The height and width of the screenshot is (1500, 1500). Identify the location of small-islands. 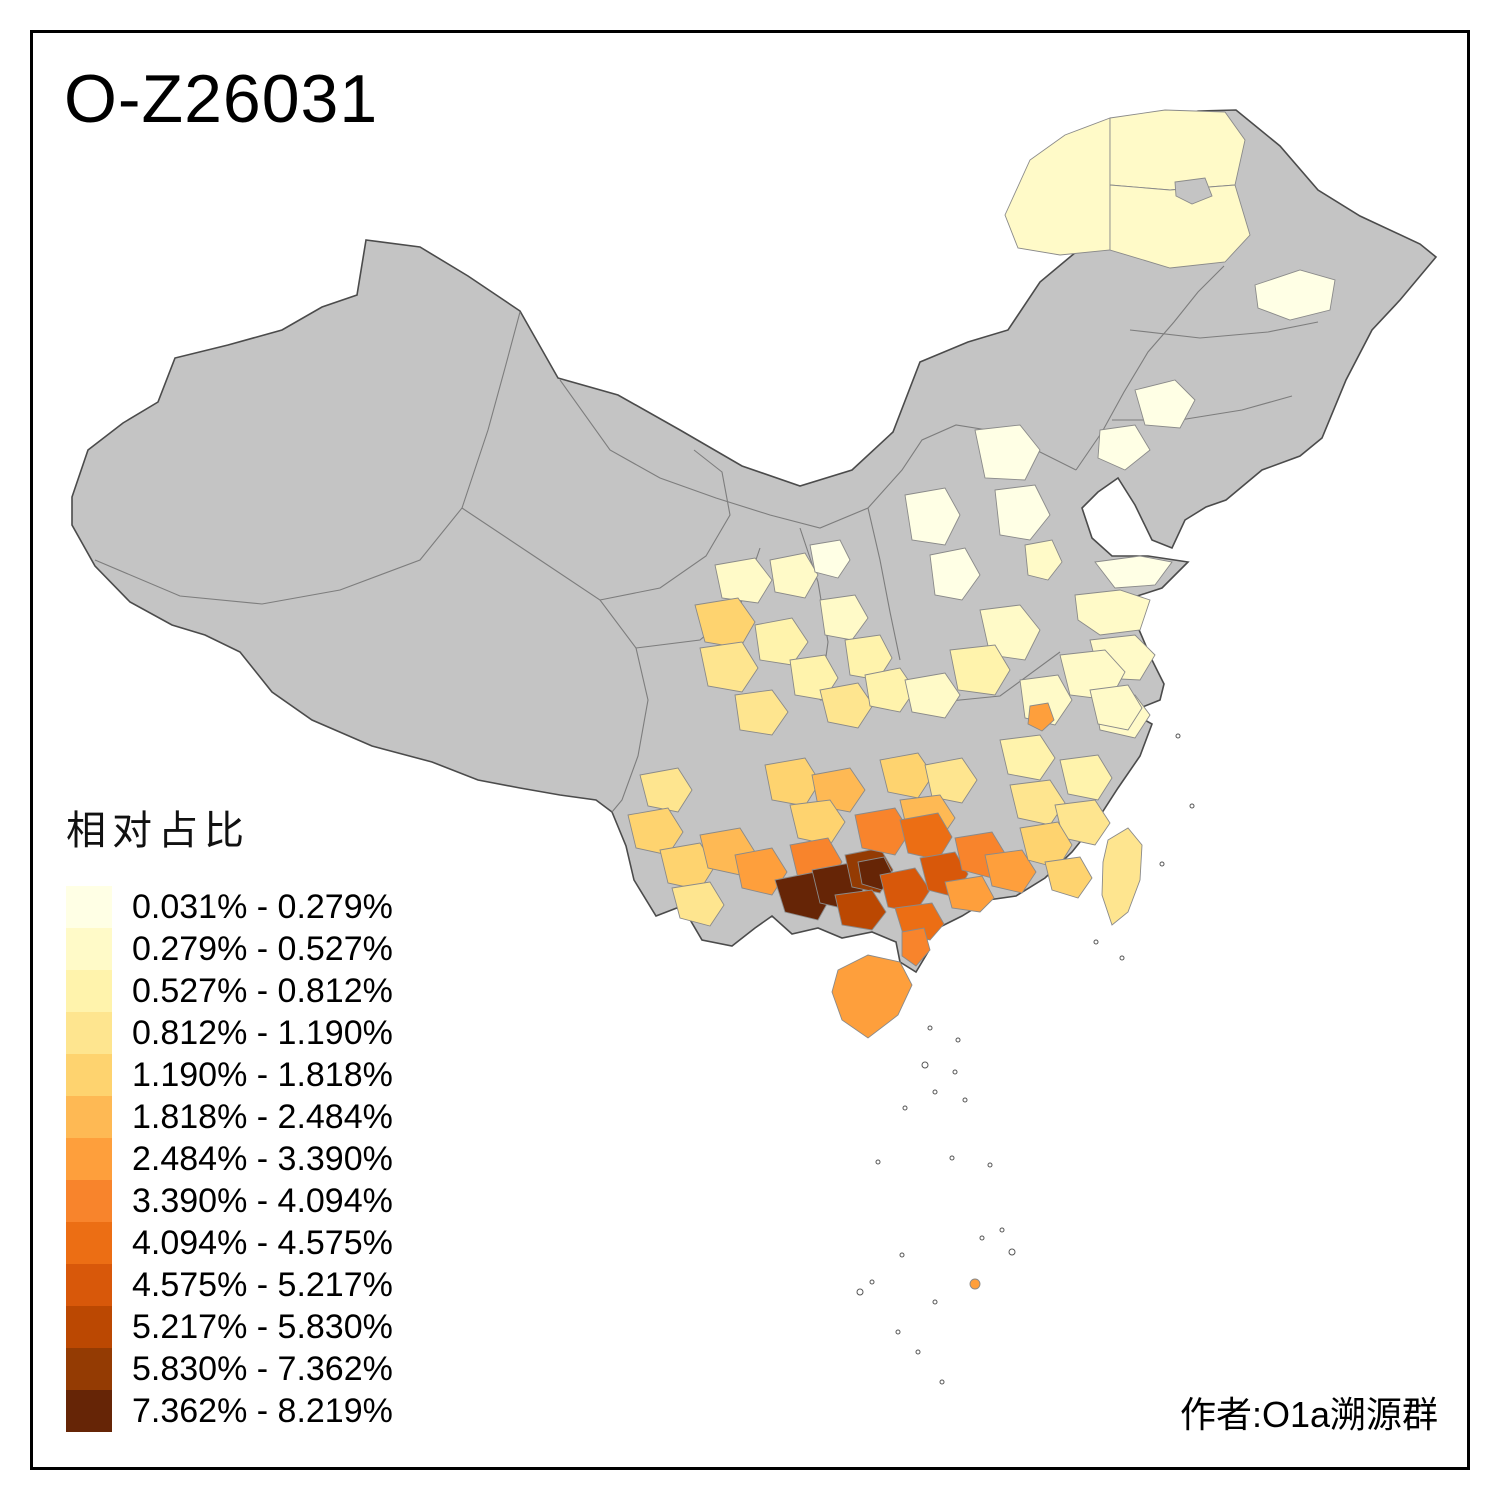
(1025, 1059).